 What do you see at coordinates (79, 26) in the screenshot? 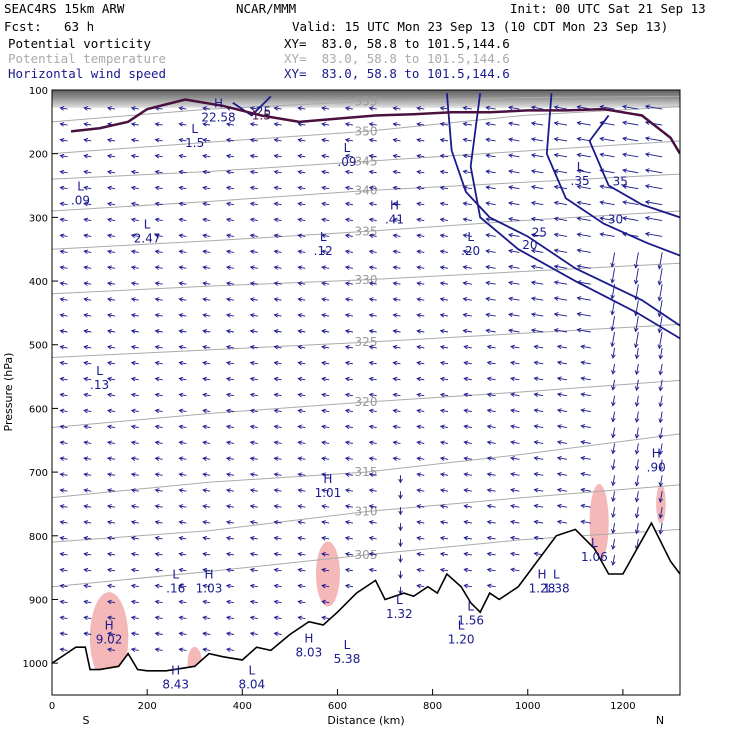
I see `forecast-hours: 63 h` at bounding box center [79, 26].